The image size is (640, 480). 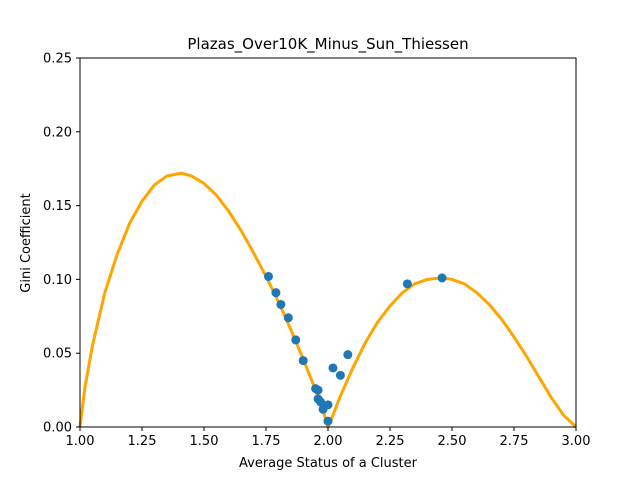 I want to click on x-tick-label: 3.00, so click(x=576, y=441).